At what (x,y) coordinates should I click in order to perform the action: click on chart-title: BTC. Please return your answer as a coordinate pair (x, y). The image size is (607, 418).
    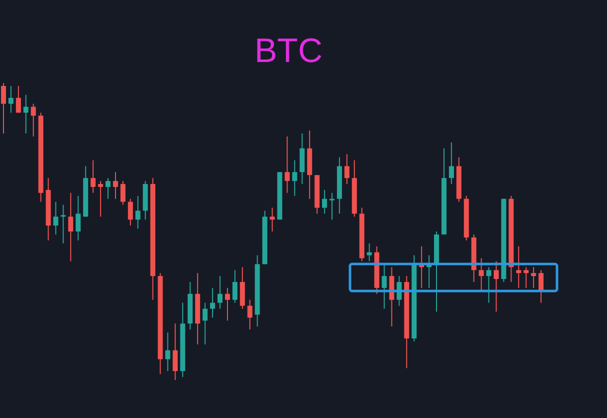
    Looking at the image, I should click on (289, 51).